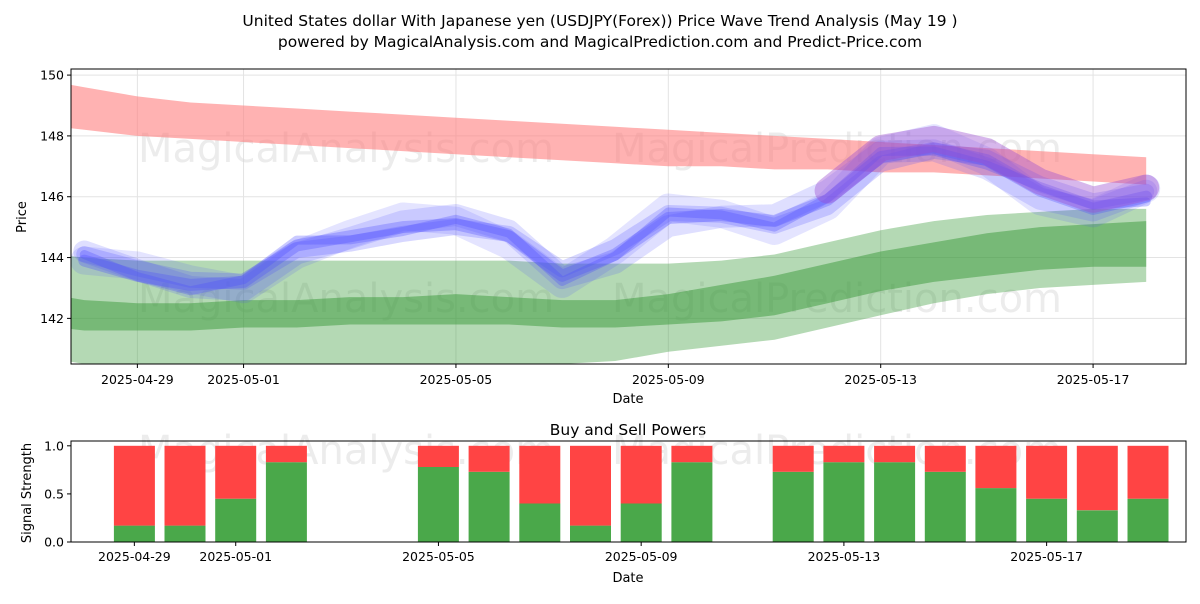 The image size is (1200, 604). What do you see at coordinates (54, 493) in the screenshot?
I see `buy-sell-y-tick-label: 0.5` at bounding box center [54, 493].